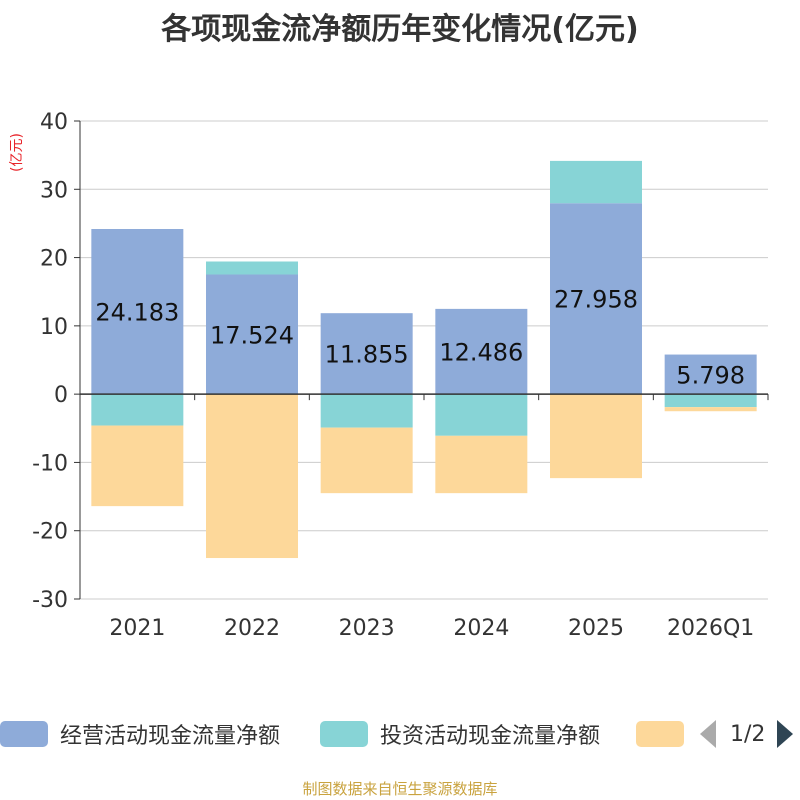 The width and height of the screenshot is (800, 800). I want to click on legend-item-investing: 投资活动现金流量净额, so click(460, 734).